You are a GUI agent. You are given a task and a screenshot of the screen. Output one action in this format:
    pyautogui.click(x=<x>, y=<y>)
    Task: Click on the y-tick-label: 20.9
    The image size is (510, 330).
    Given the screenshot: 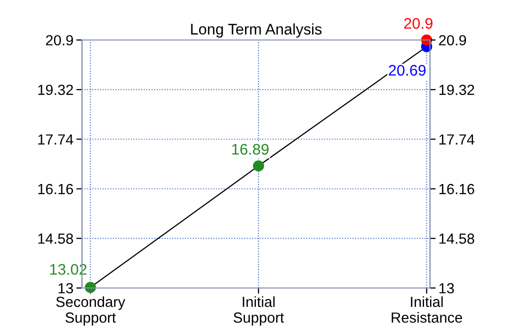 What is the action you would take?
    pyautogui.click(x=59, y=40)
    